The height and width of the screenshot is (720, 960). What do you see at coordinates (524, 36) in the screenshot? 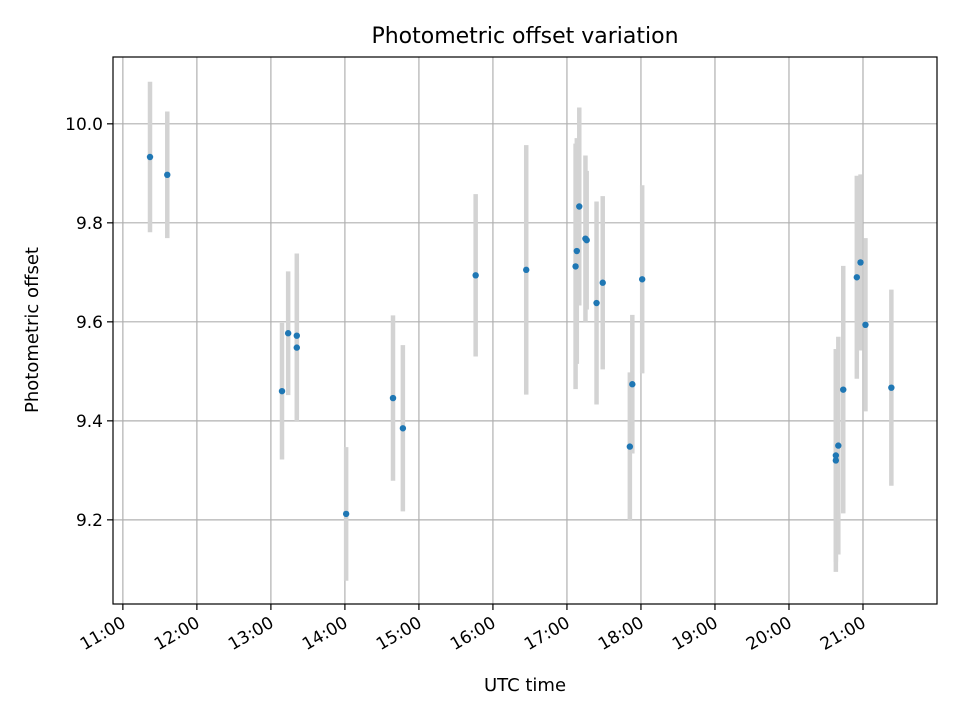
I see `chart-title: Photometric offset variation` at bounding box center [524, 36].